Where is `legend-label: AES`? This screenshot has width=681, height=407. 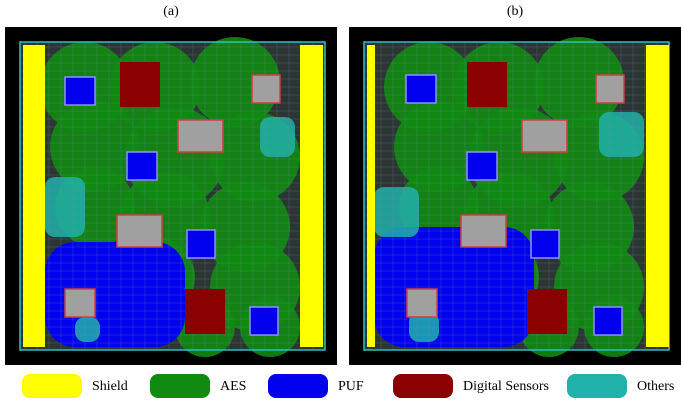
legend-label: AES is located at coordinates (233, 386).